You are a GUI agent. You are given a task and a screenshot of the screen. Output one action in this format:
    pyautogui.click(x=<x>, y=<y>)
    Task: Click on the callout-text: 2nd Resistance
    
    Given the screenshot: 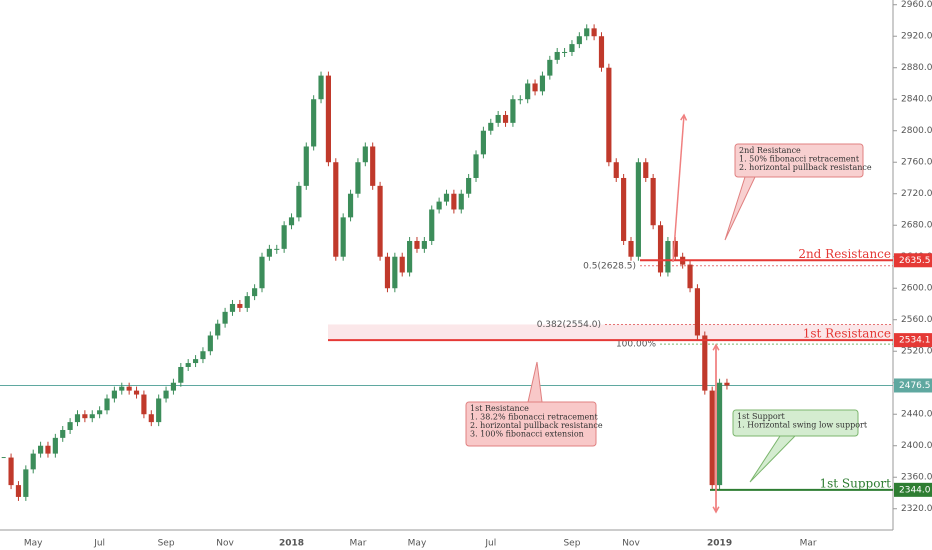 What is the action you would take?
    pyautogui.click(x=770, y=150)
    